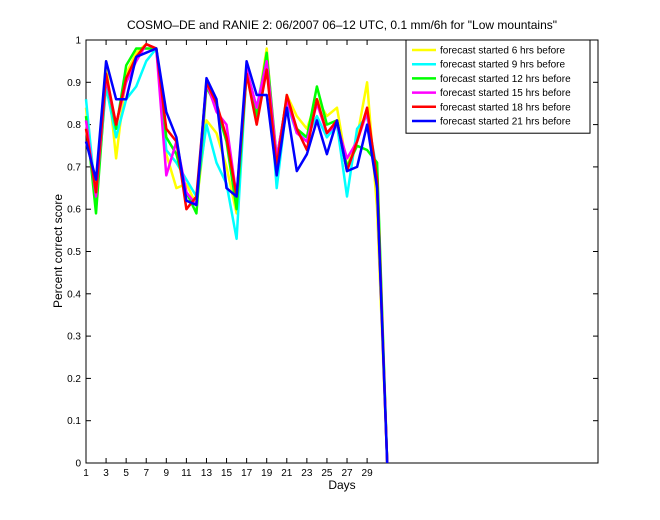 Image resolution: width=660 pixels, height=520 pixels. Describe the element at coordinates (505, 122) in the screenshot. I see `legend-label: forecast started 21 hrs before` at that location.